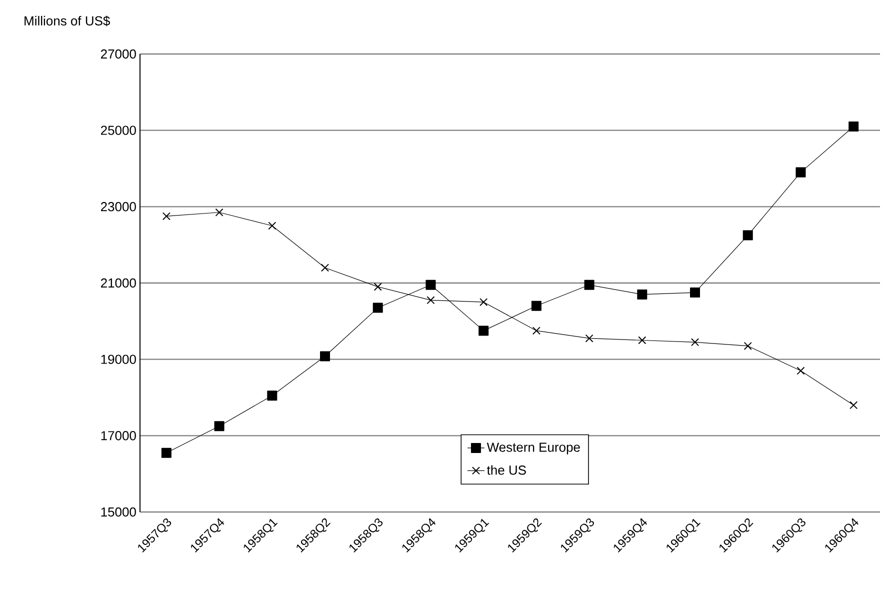  What do you see at coordinates (118, 435) in the screenshot?
I see `y-tick-label: 17000` at bounding box center [118, 435].